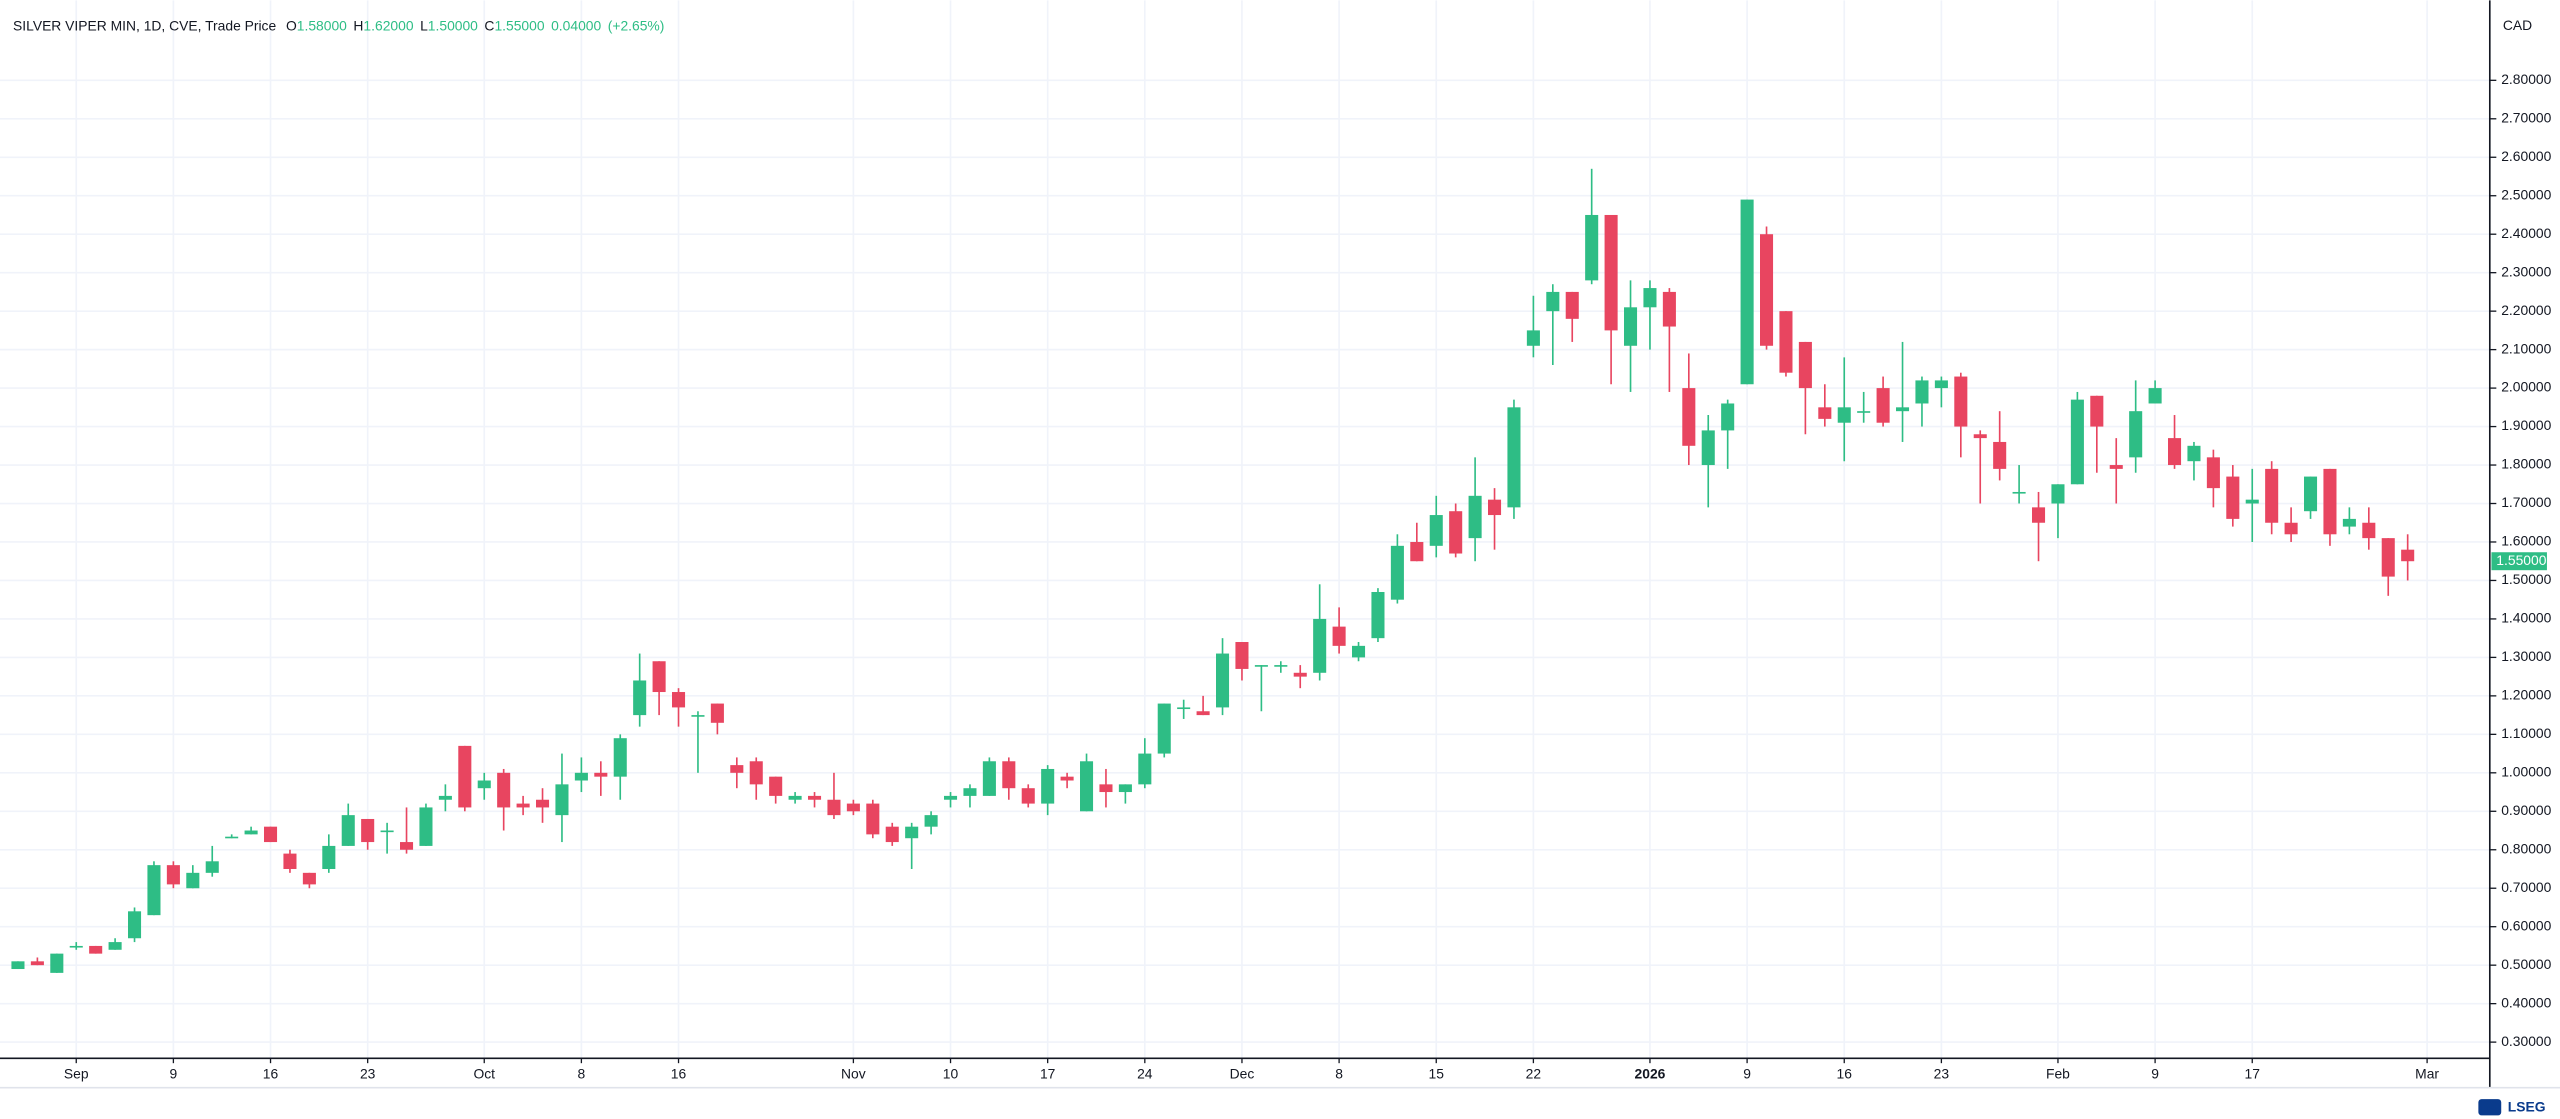 The height and width of the screenshot is (1119, 2560). What do you see at coordinates (2526, 387) in the screenshot?
I see `y-tick-label: 2.00000` at bounding box center [2526, 387].